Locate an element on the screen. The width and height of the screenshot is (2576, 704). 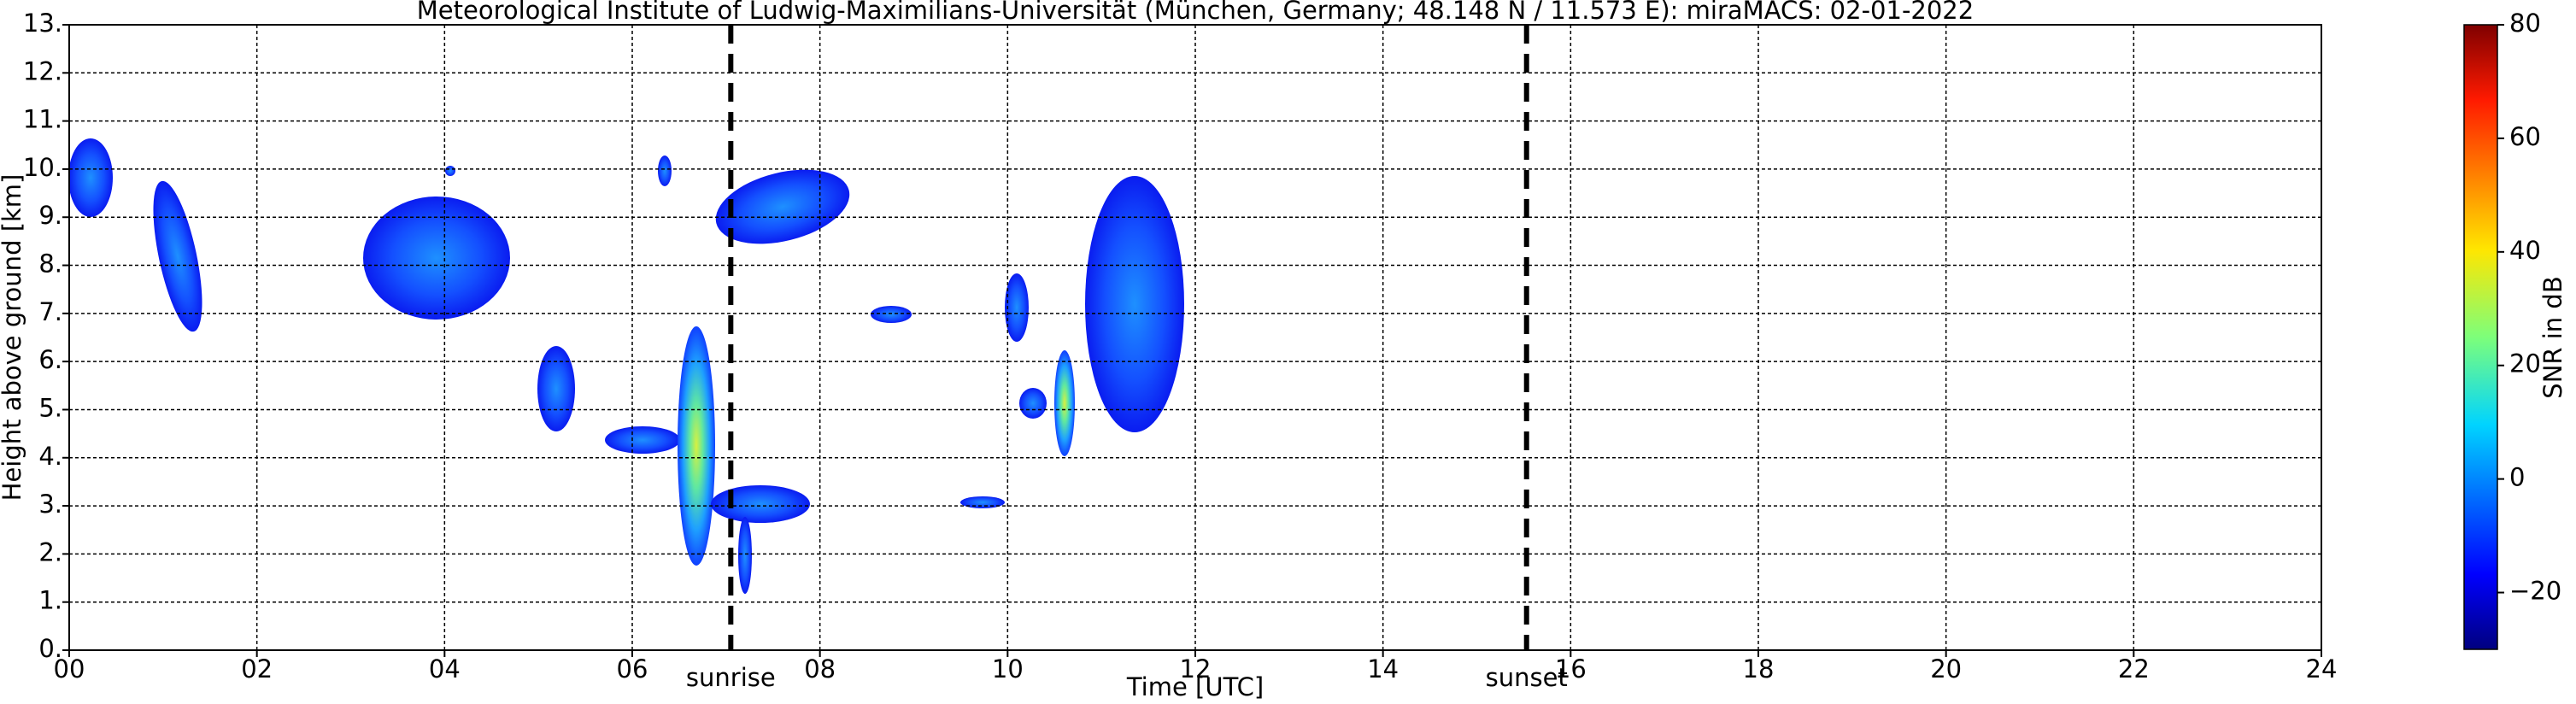
y-tick-label: 5. is located at coordinates (50, 407).